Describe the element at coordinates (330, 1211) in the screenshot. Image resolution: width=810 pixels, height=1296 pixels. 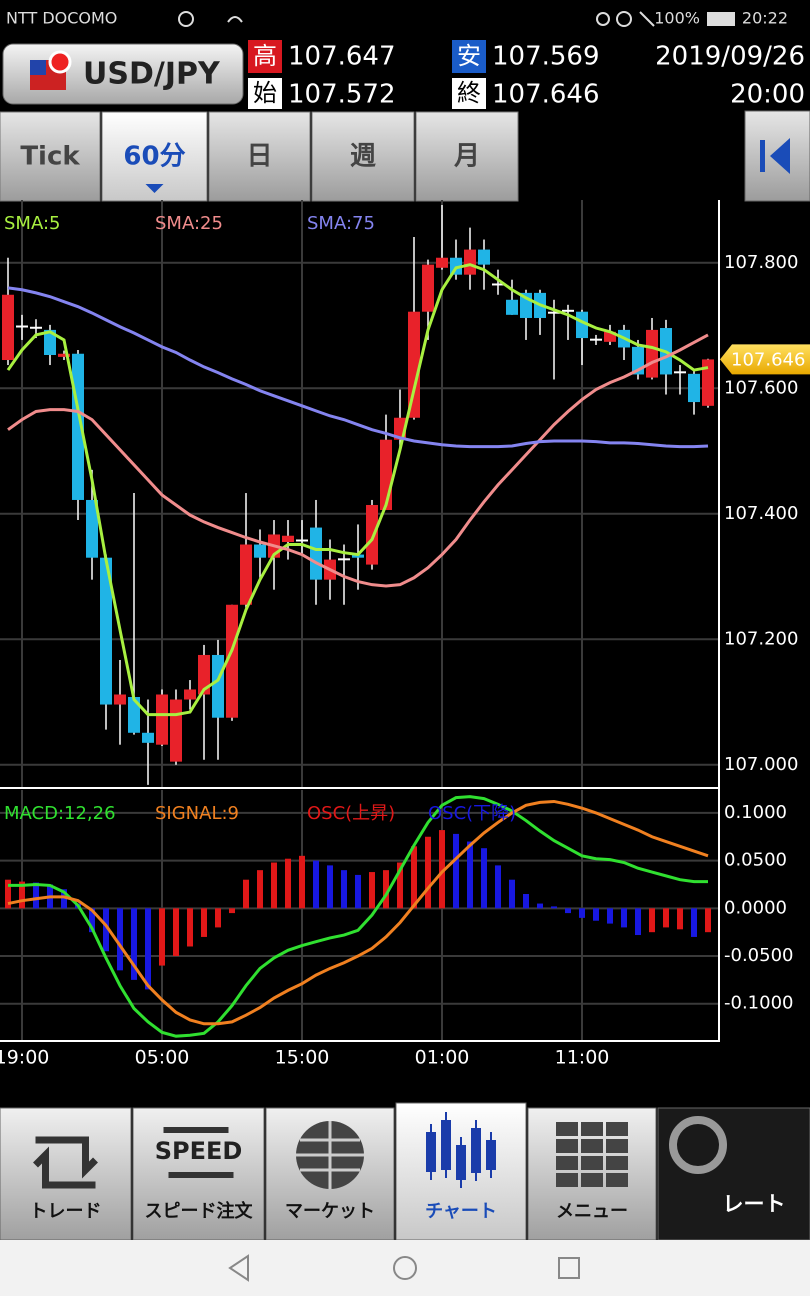
I see `nav-label: マーケット` at that location.